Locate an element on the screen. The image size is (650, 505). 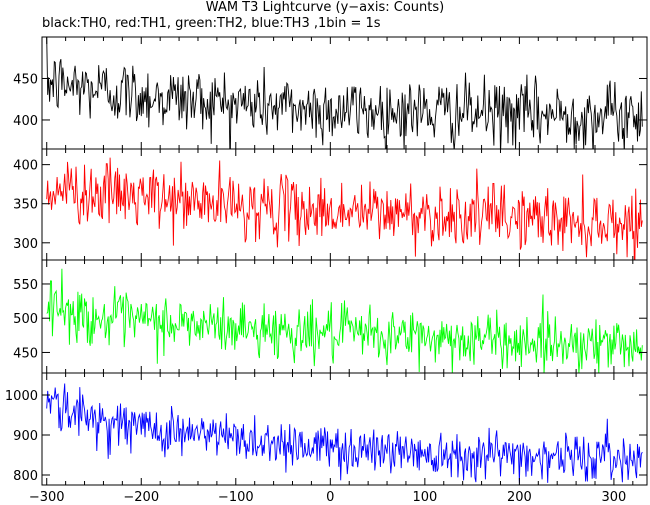
y-tick-label: 900 is located at coordinates (25, 436).